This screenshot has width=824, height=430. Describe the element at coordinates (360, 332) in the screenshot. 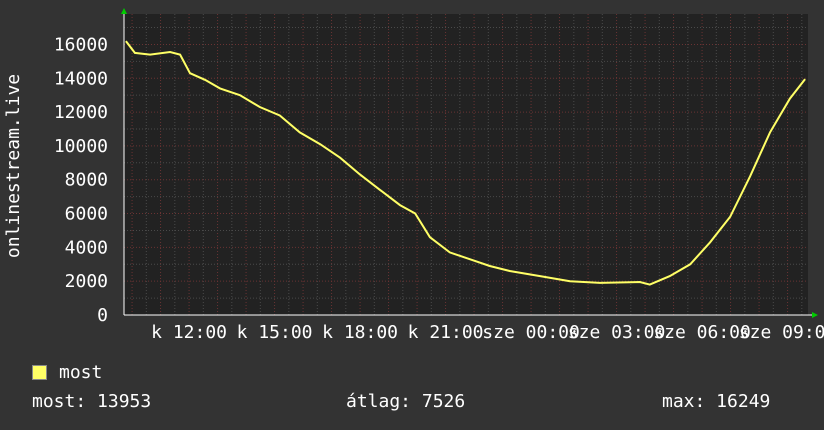

I see `x-tick-label: k 18:00` at that location.